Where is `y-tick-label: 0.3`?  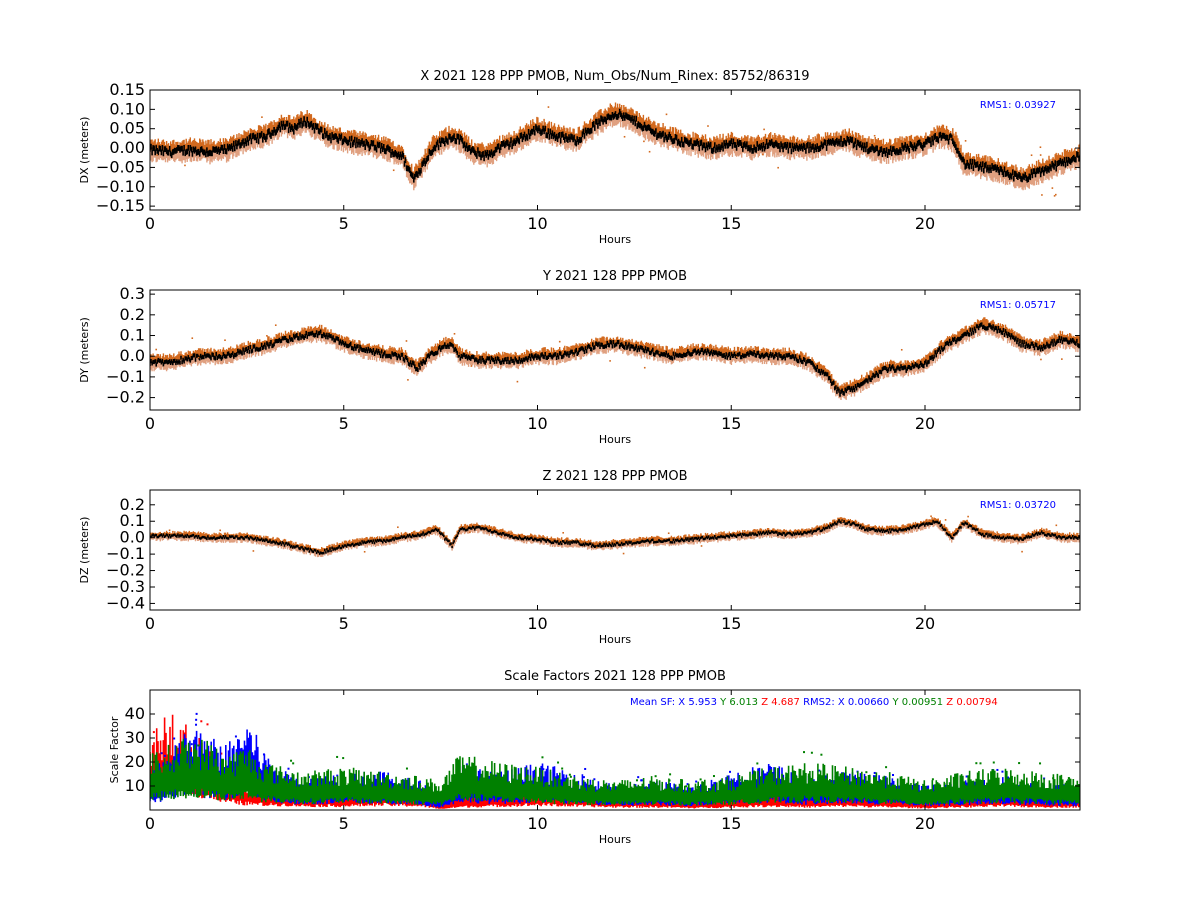 y-tick-label: 0.3 is located at coordinates (132, 293).